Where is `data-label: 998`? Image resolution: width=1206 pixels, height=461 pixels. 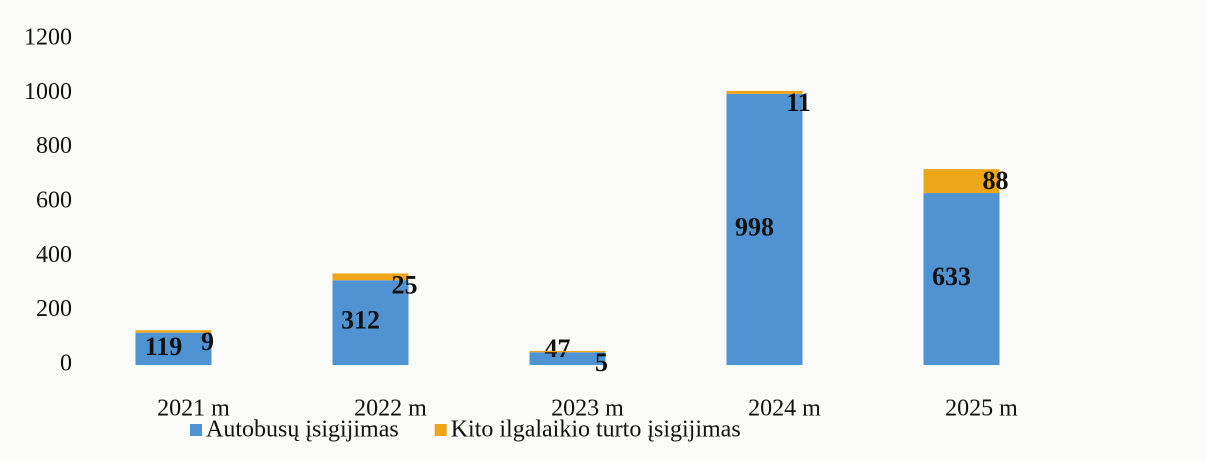
data-label: 998 is located at coordinates (754, 226).